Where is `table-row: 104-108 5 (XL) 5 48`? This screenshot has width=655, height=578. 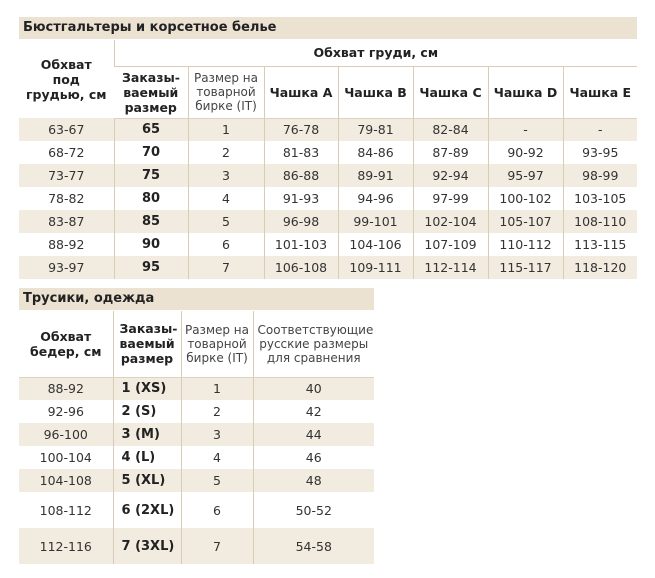 table-row: 104-108 5 (XL) 5 48 is located at coordinates (196, 480).